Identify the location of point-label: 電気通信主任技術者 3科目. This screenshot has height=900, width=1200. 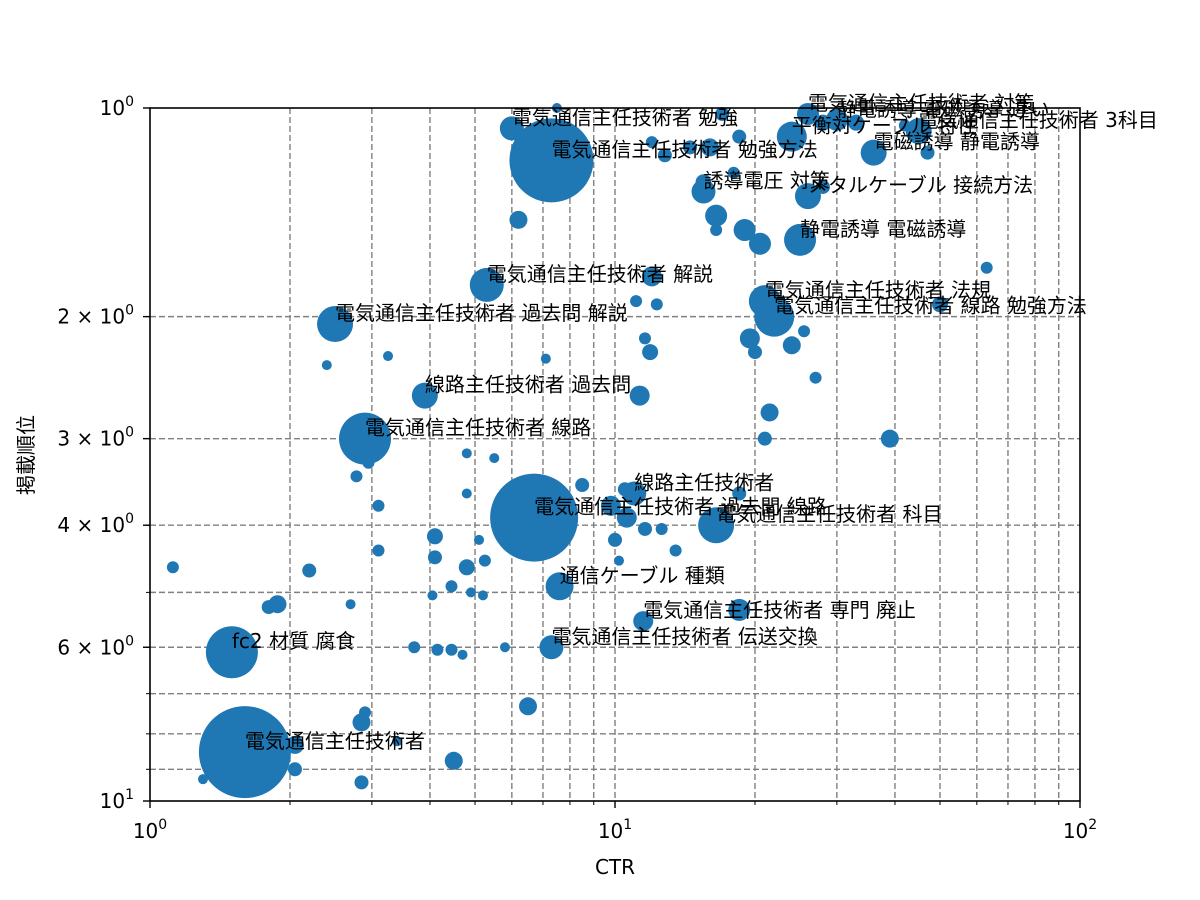
(1038, 120).